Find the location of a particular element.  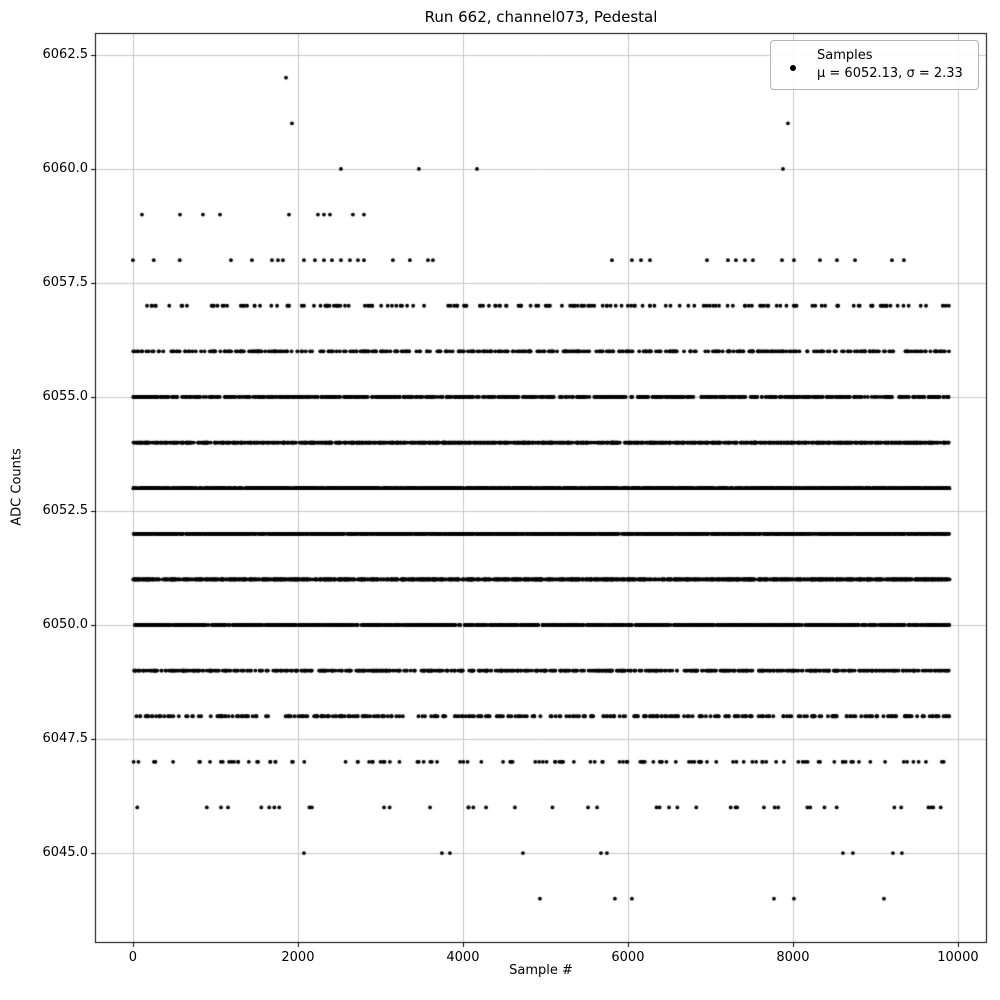

y-tick-label: 6047.5 is located at coordinates (65, 739).